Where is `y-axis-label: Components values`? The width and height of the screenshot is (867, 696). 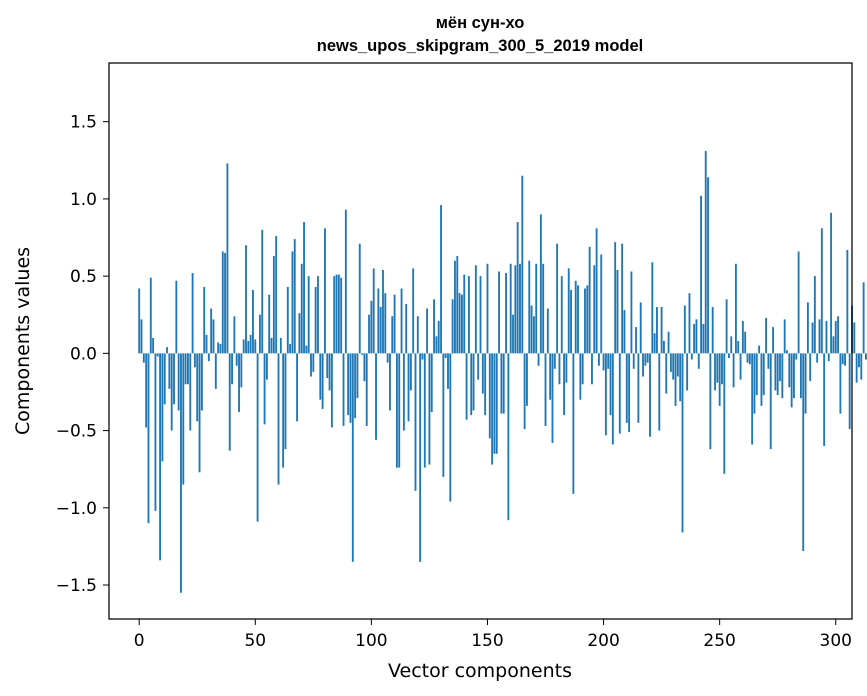
y-axis-label: Components values is located at coordinates (23, 341).